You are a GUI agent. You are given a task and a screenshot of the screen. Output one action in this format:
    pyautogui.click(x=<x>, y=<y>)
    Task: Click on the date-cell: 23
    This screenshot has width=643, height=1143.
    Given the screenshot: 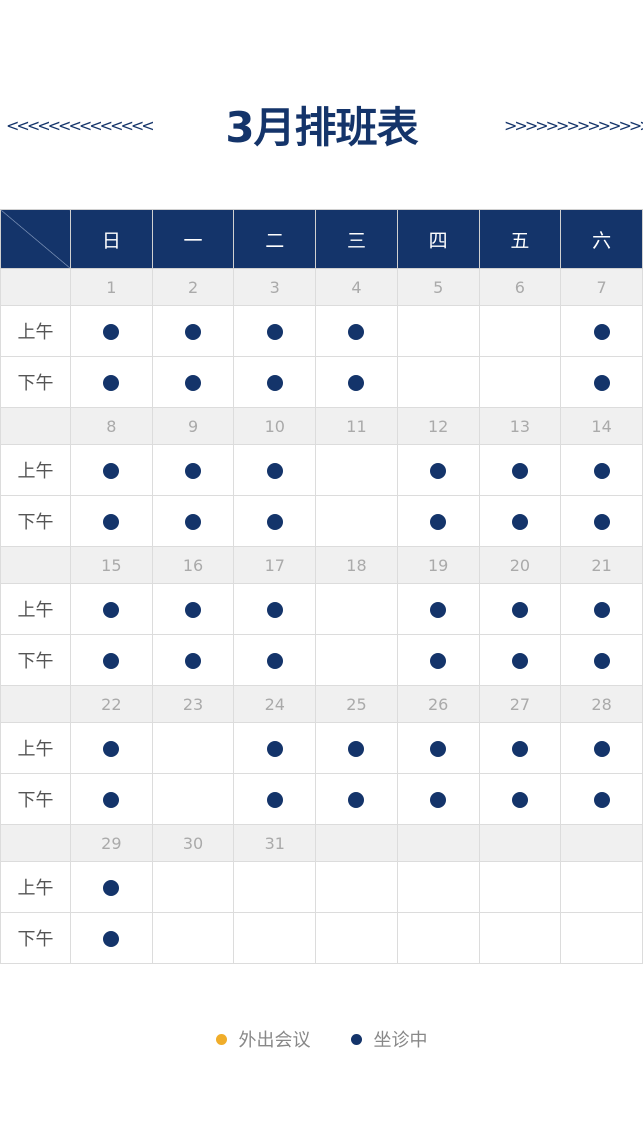 What is the action you would take?
    pyautogui.click(x=193, y=704)
    